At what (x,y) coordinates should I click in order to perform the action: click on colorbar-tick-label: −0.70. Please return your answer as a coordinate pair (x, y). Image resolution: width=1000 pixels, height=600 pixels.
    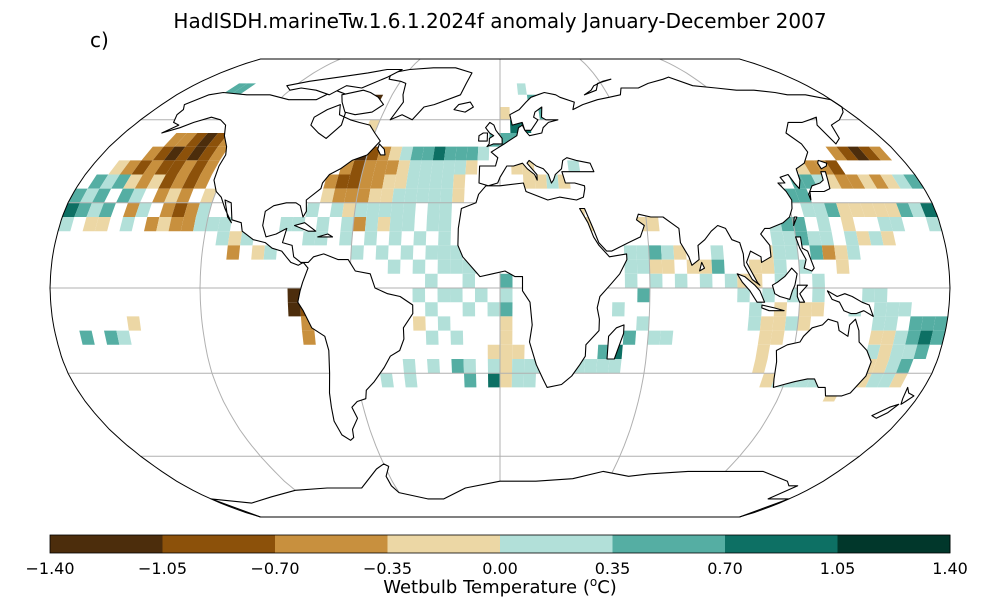
    Looking at the image, I should click on (275, 568).